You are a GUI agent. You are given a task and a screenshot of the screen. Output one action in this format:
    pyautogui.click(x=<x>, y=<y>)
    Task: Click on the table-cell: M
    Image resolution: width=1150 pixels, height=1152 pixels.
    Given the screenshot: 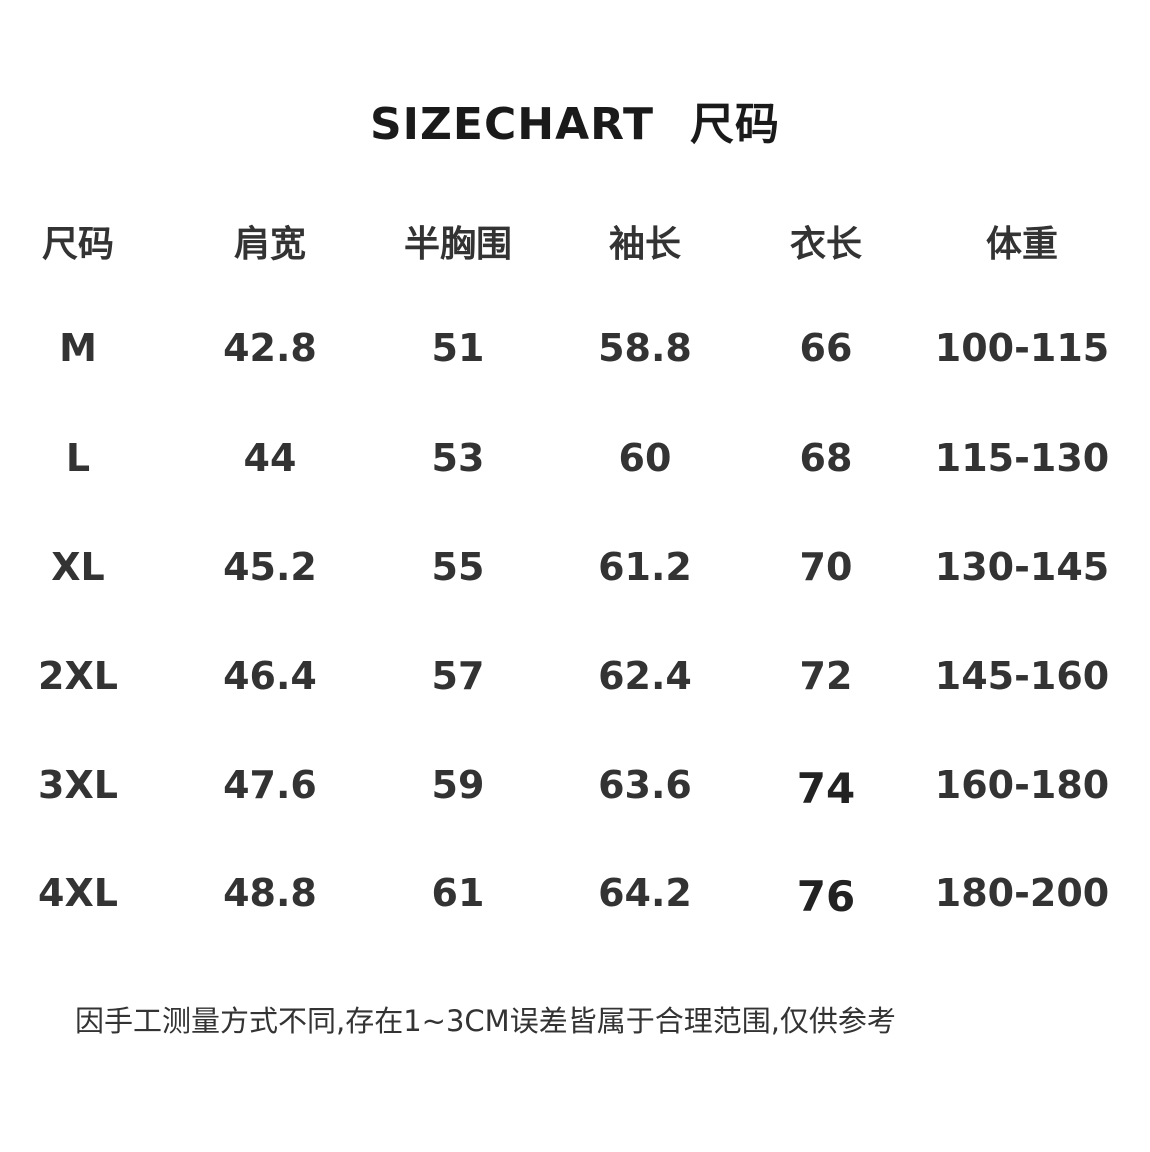 What is the action you would take?
    pyautogui.click(x=78, y=348)
    